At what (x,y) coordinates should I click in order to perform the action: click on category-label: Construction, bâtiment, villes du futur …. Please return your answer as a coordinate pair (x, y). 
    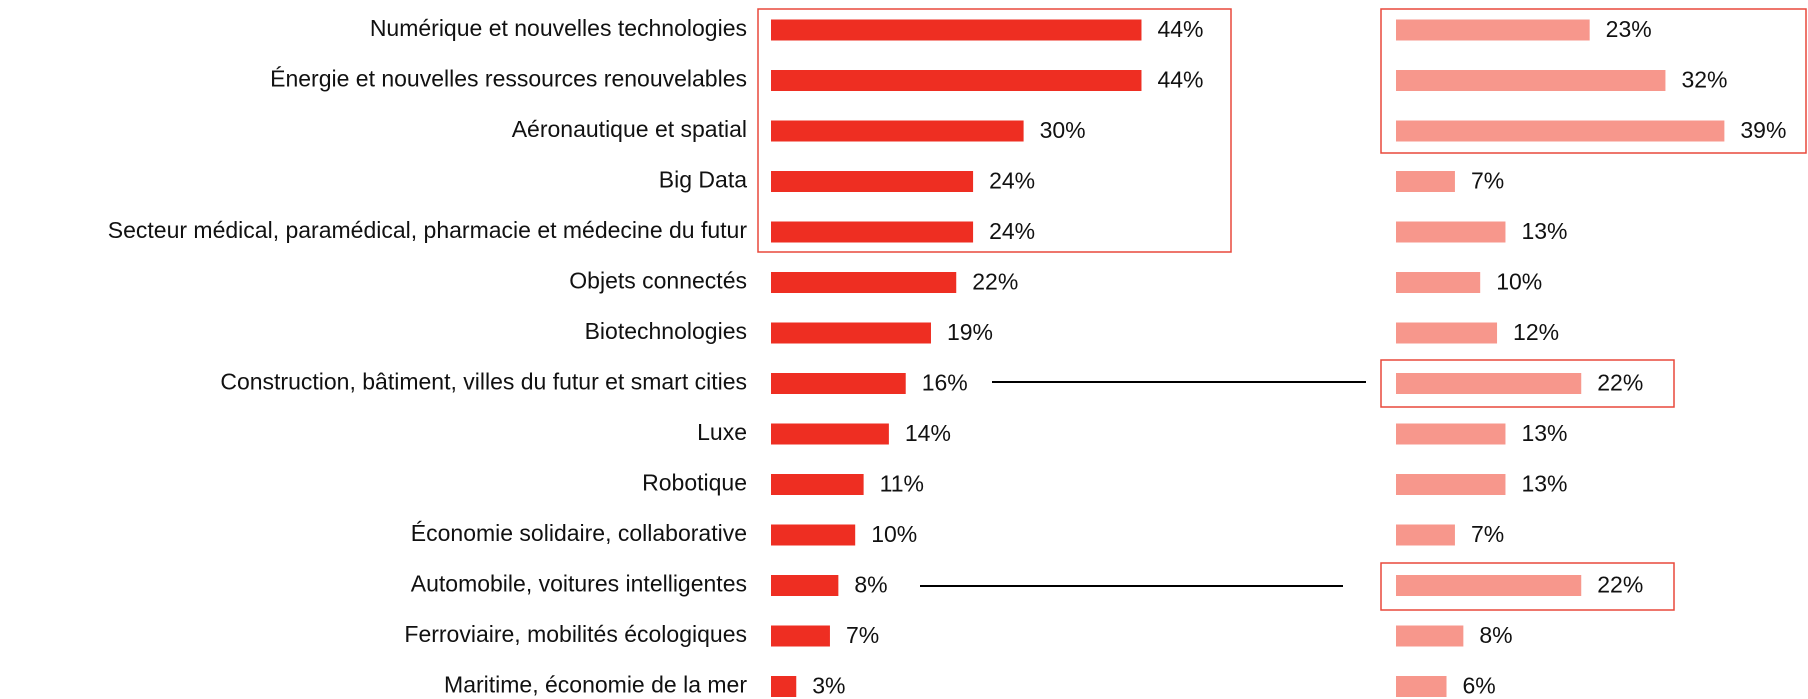
    Looking at the image, I should click on (483, 382).